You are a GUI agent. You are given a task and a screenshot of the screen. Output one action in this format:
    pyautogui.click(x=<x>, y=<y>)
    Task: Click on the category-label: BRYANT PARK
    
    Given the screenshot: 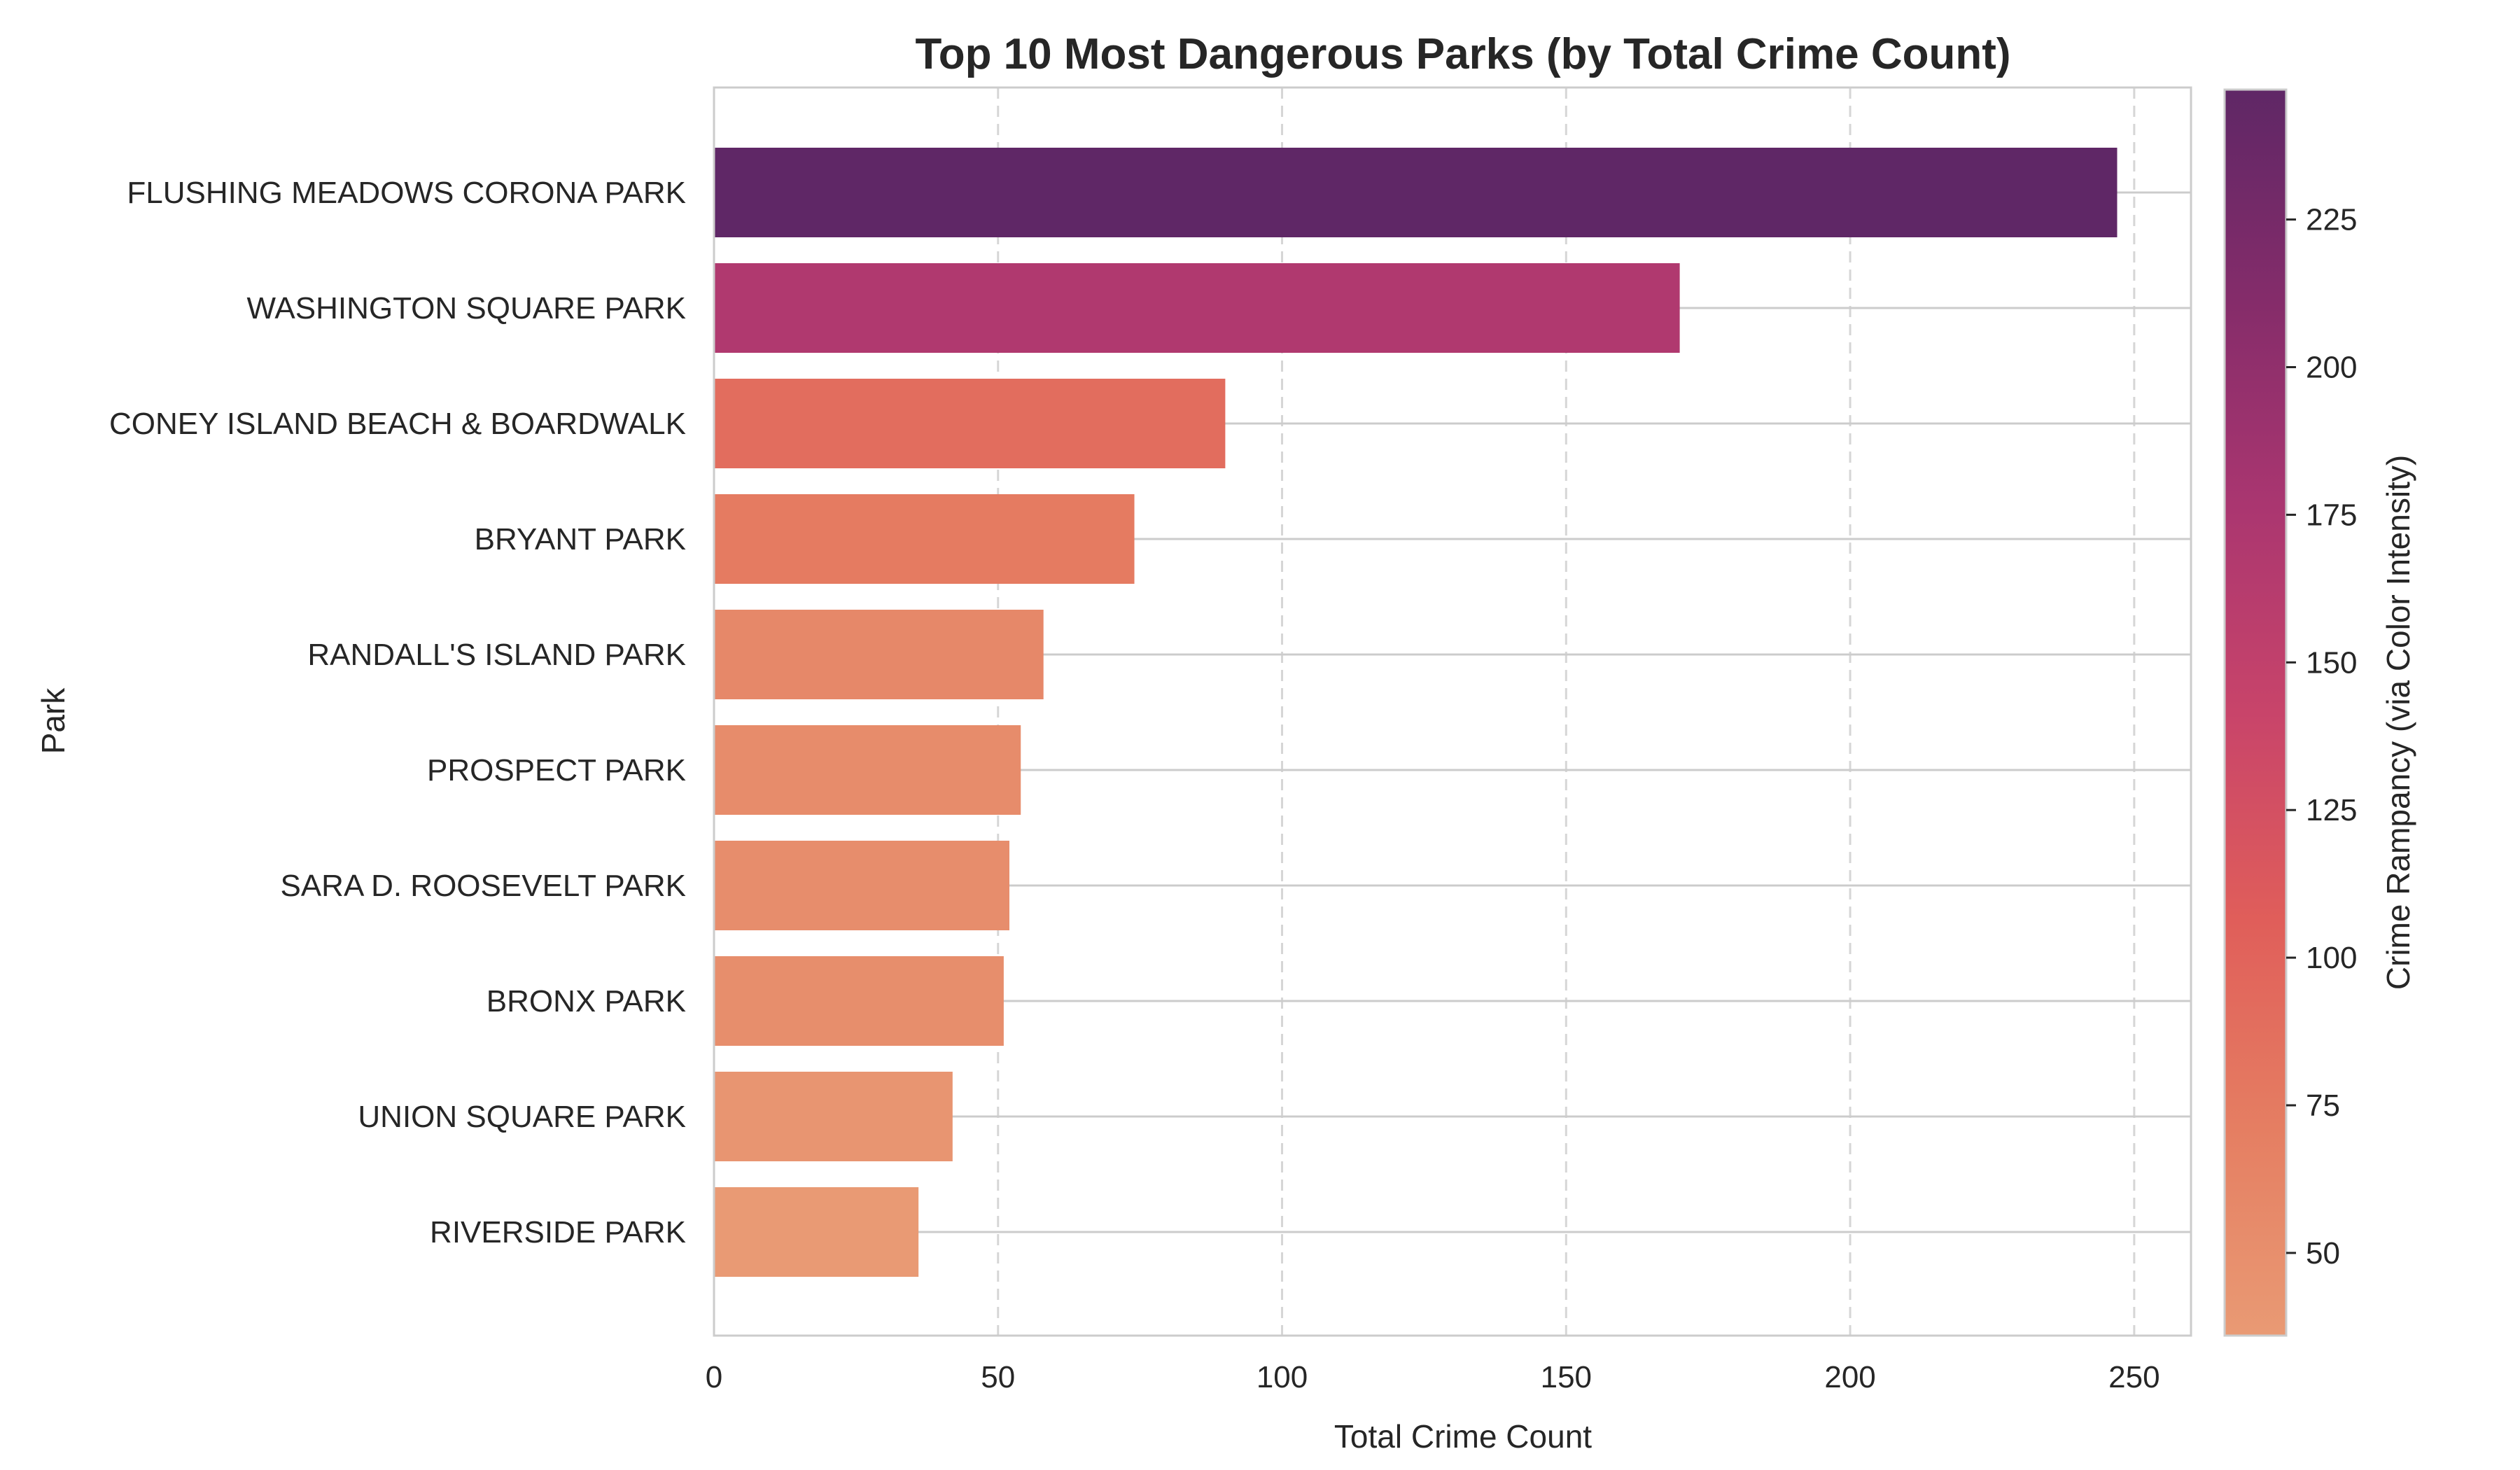 What is the action you would take?
    pyautogui.click(x=580, y=539)
    